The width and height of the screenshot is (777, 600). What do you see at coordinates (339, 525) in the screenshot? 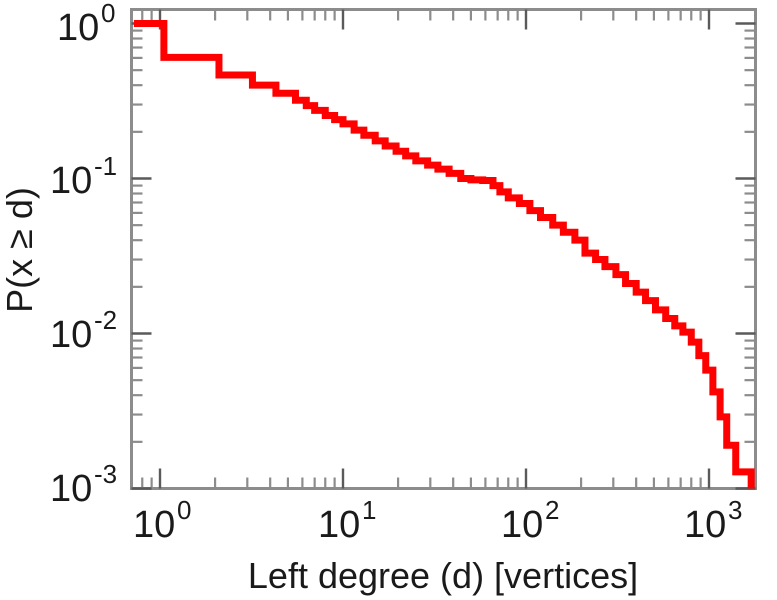
I see `x-tick-label-10: 10` at bounding box center [339, 525].